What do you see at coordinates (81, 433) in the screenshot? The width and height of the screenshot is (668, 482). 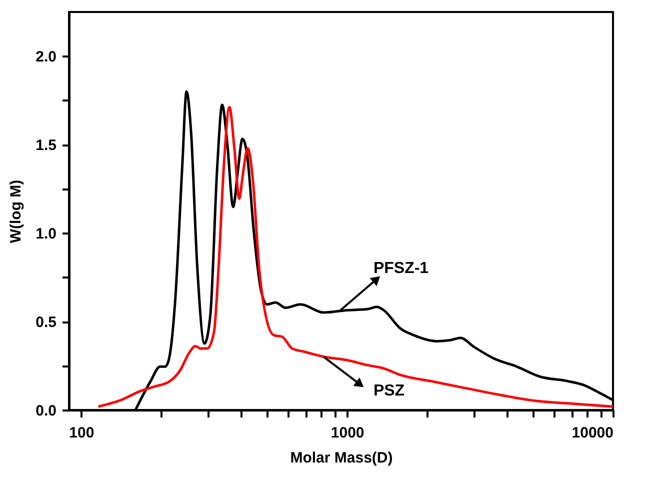 I see `x-tick-label: 100` at bounding box center [81, 433].